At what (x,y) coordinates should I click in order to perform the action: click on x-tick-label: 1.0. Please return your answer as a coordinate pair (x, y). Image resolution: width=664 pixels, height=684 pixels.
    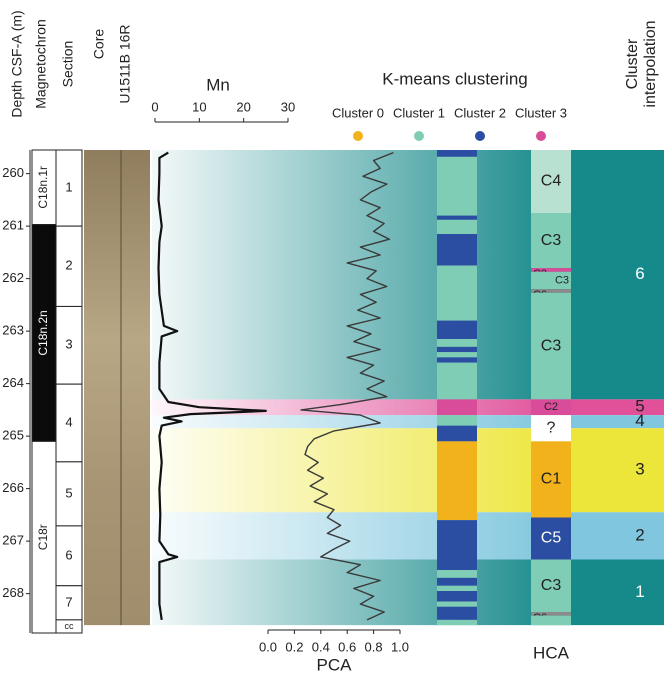
    Looking at the image, I should click on (400, 646).